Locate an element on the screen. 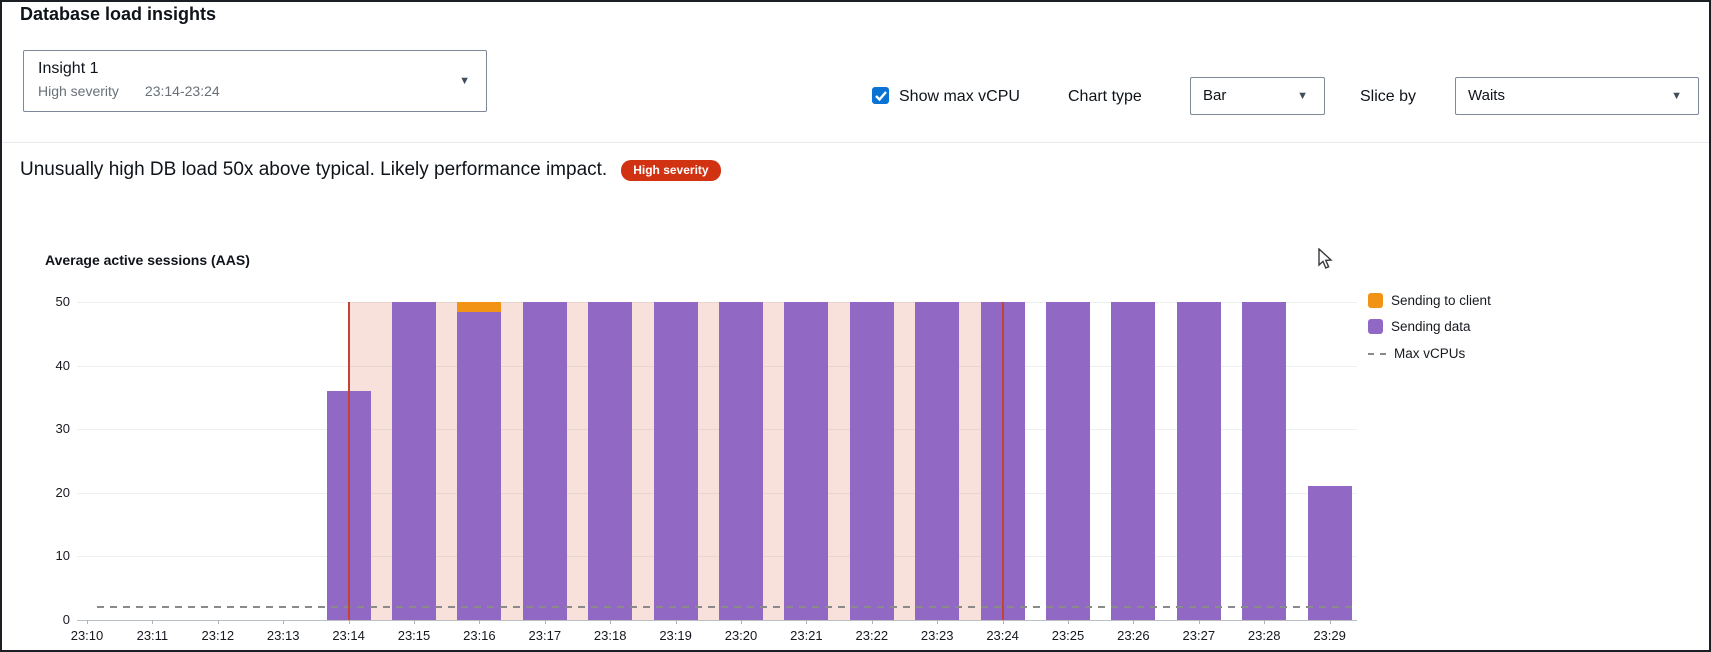 The width and height of the screenshot is (1711, 652). legend-item-sending-data: Sending data is located at coordinates (1419, 326).